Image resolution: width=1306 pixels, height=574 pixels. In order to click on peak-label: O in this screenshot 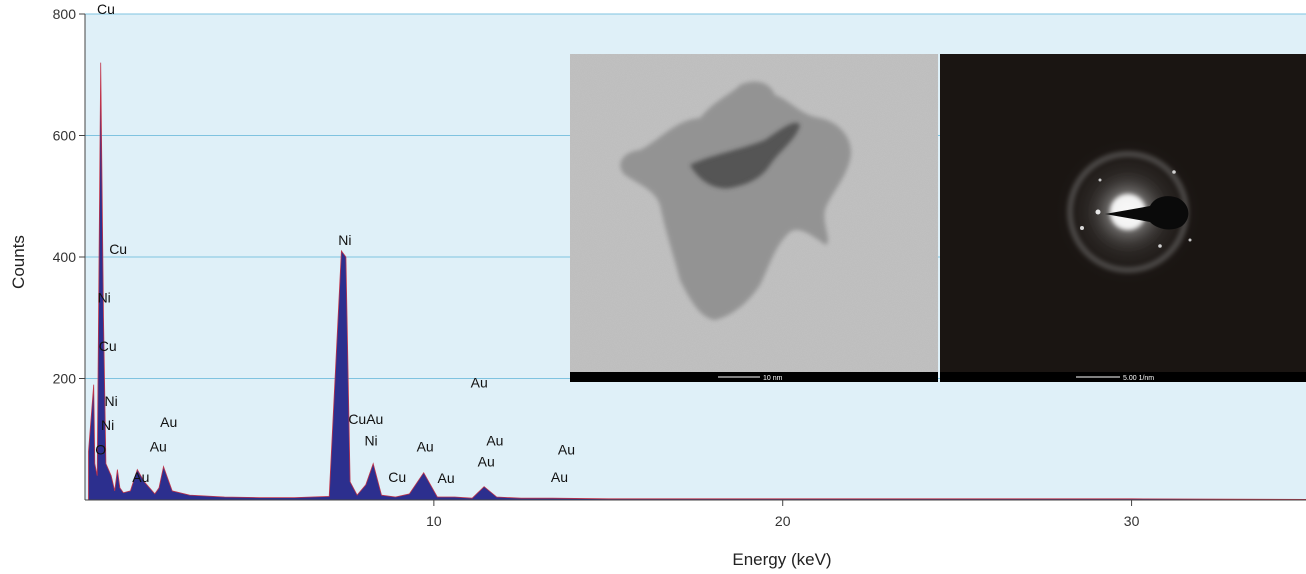, I will do `click(100, 449)`.